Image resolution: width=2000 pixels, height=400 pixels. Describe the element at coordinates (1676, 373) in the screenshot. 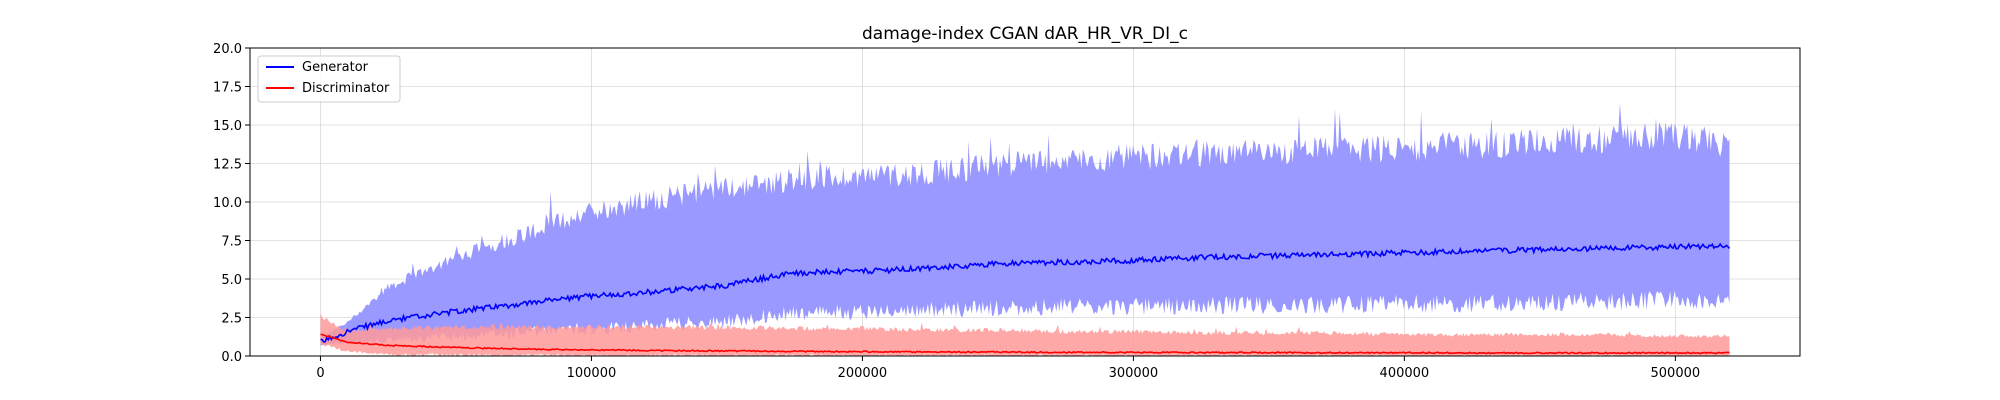

I see `x-tick-label: 500000` at that location.